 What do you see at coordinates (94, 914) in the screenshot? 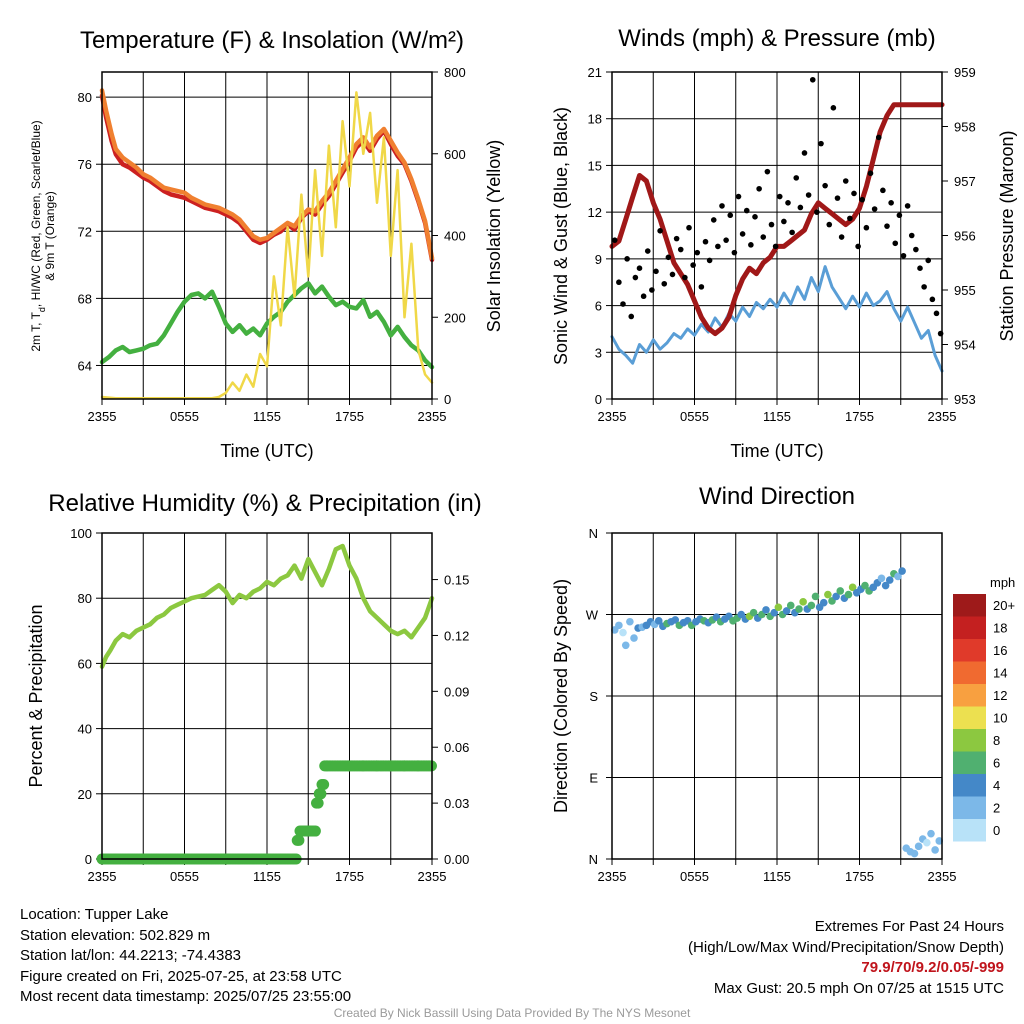
I see `station-location: Location: Tupper Lake` at bounding box center [94, 914].